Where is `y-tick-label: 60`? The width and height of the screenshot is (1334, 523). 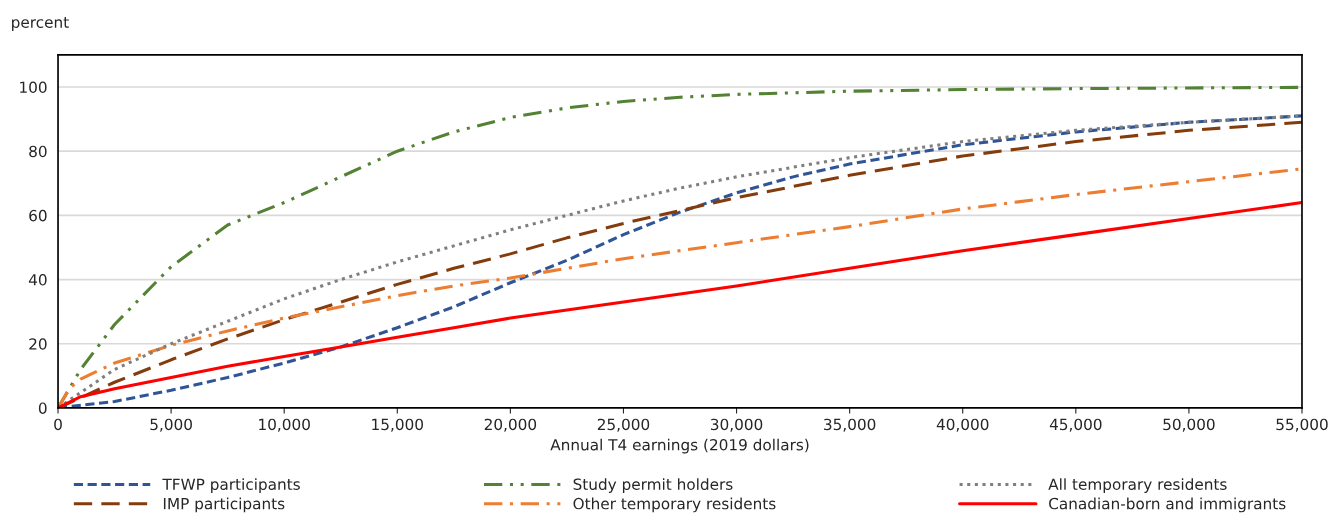
y-tick-label: 60 is located at coordinates (38, 215).